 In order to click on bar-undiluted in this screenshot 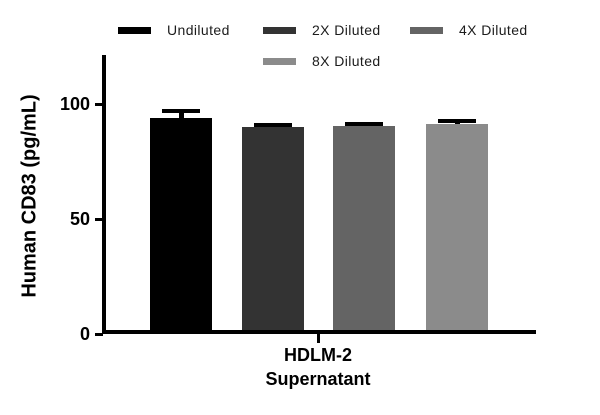, I will do `click(181, 224)`.